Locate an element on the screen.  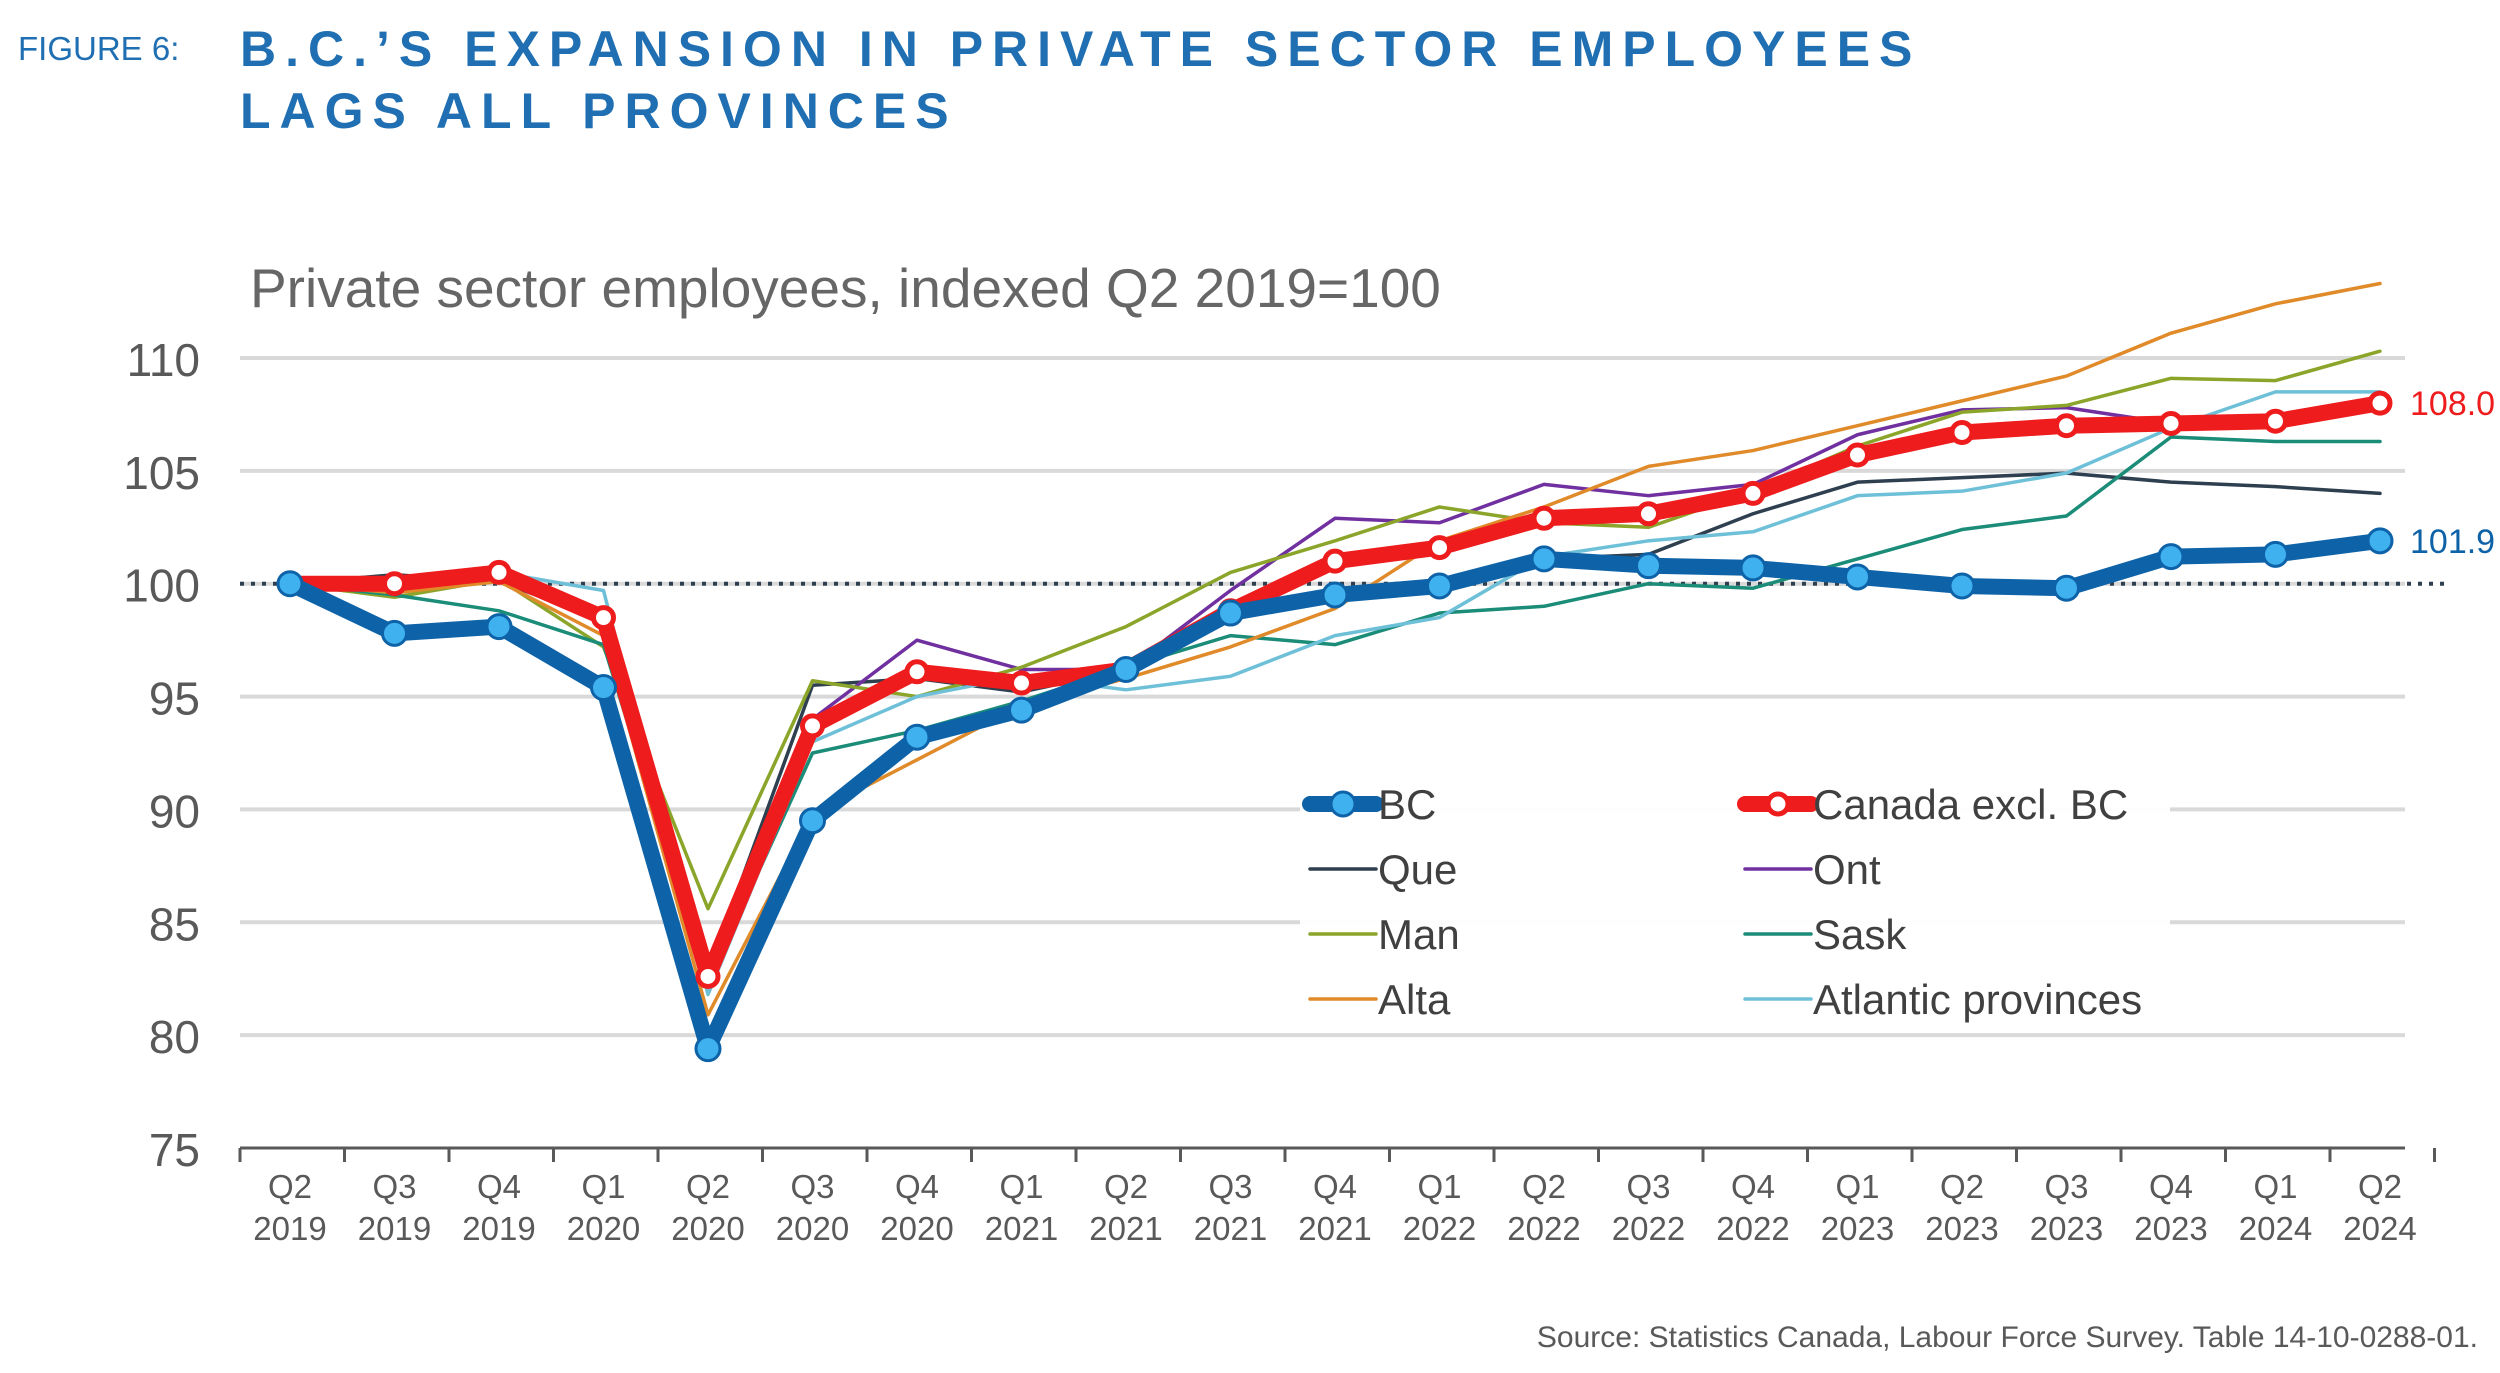
legend-label-sask: Sask is located at coordinates (1860, 934).